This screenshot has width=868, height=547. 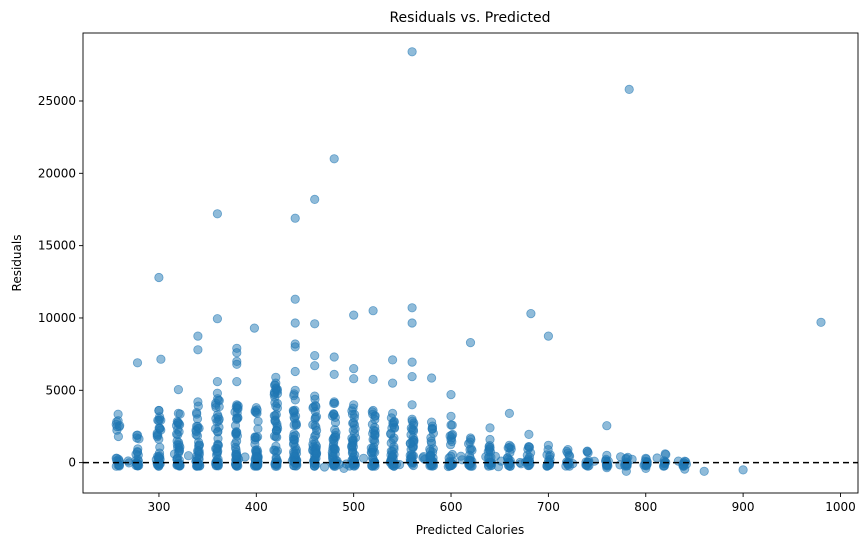 I want to click on y-axis-ticks: 0 5000 10000 15000 20000 25000, so click(x=60, y=282).